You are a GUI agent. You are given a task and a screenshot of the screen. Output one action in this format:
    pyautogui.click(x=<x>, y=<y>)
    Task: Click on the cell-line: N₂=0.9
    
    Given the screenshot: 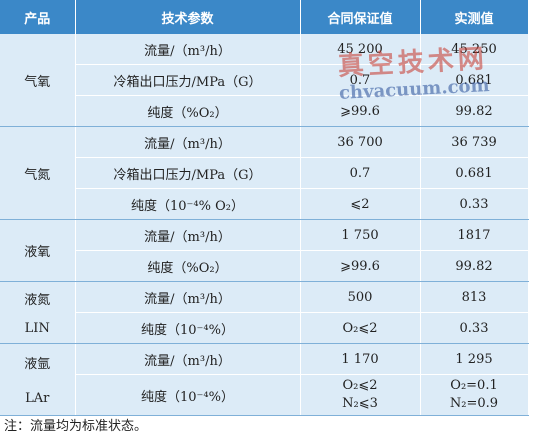 What is the action you would take?
    pyautogui.click(x=474, y=403)
    